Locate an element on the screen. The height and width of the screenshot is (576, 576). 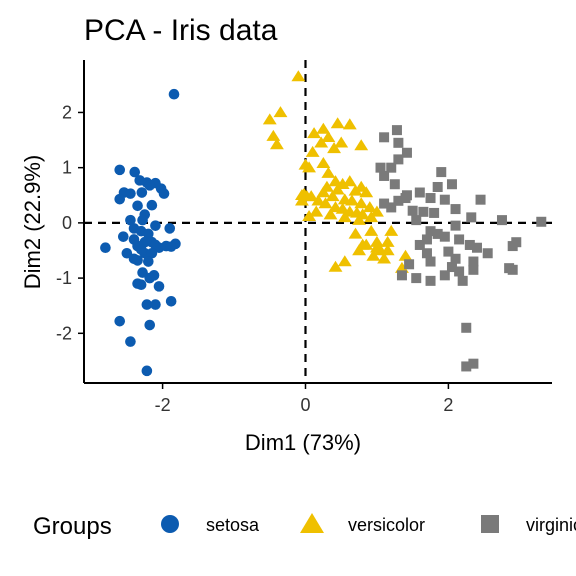
y-tick-label: -1 is located at coordinates (64, 278).